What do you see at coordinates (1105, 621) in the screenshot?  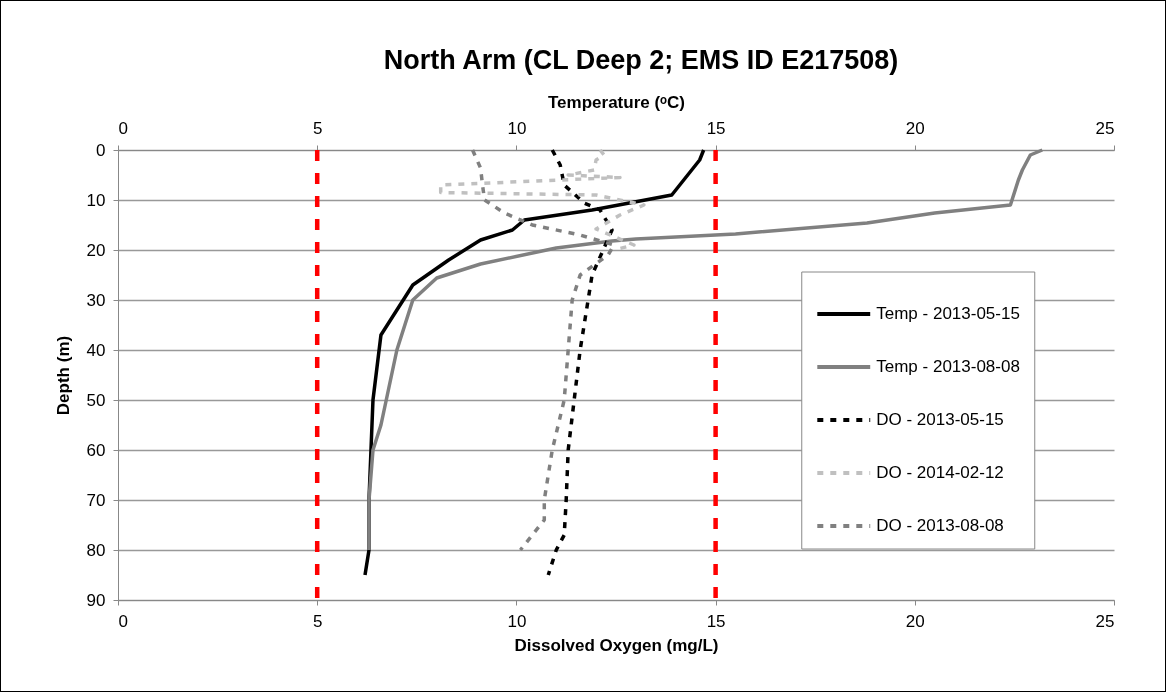 I see `x-tick-label: 25` at bounding box center [1105, 621].